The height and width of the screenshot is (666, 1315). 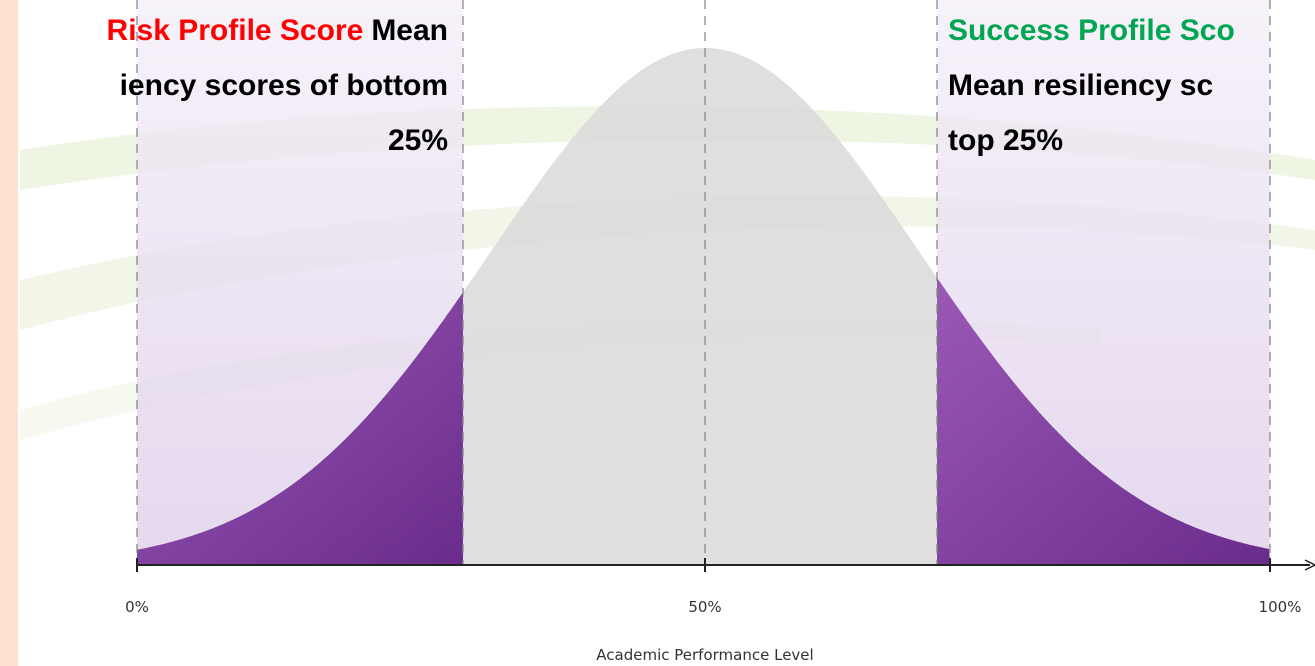 What do you see at coordinates (704, 607) in the screenshot?
I see `tick-label: 50%` at bounding box center [704, 607].